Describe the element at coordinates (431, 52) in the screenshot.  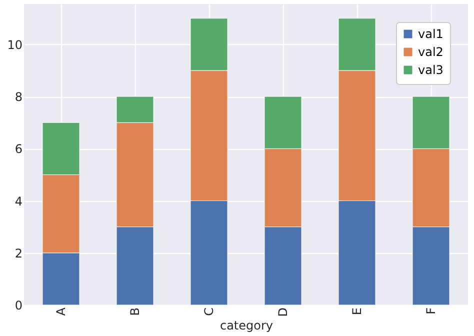
I see `legend-label: val2` at that location.